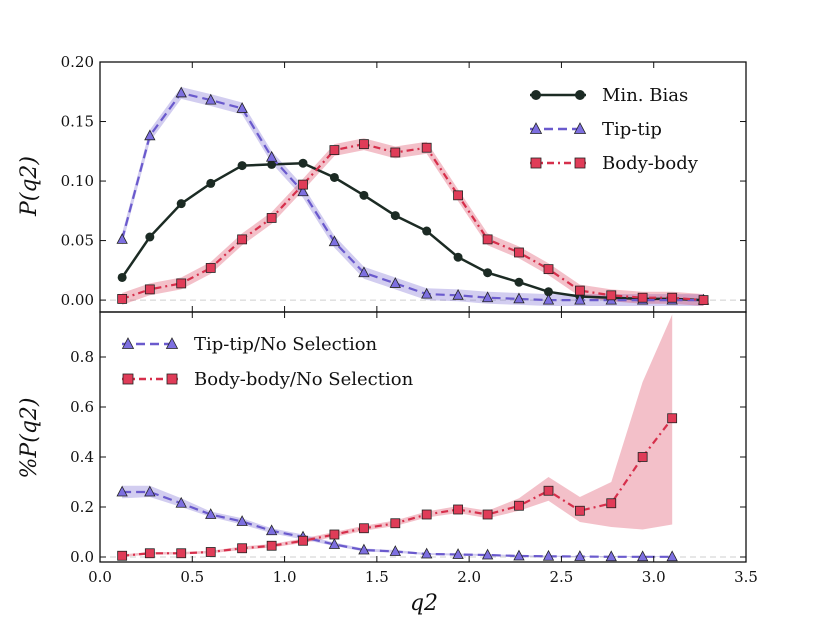  Describe the element at coordinates (82, 407) in the screenshot. I see `bottom-y-tick-label: 0.6` at that location.